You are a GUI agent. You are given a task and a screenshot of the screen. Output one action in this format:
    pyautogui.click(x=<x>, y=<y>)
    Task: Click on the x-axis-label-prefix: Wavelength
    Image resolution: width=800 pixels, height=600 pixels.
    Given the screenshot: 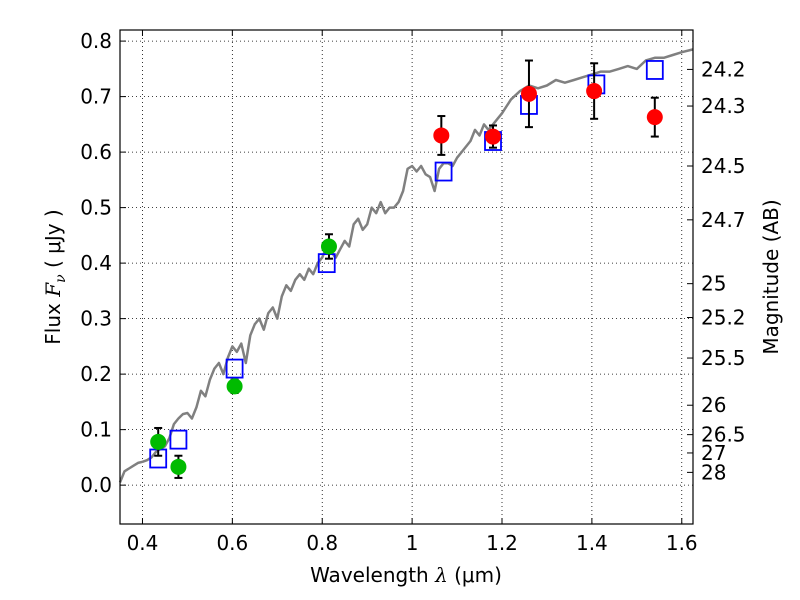 What is the action you would take?
    pyautogui.click(x=372, y=575)
    